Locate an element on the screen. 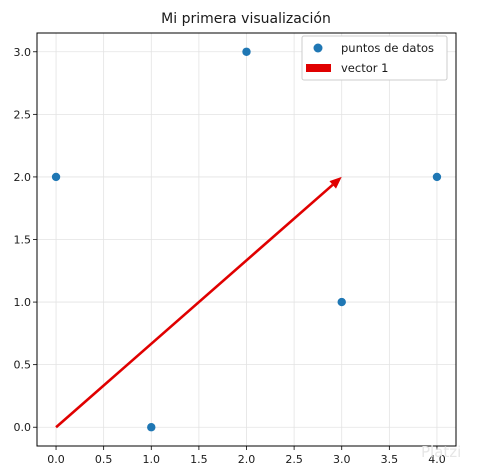  x-tick-label-2: 1.0 is located at coordinates (152, 459).